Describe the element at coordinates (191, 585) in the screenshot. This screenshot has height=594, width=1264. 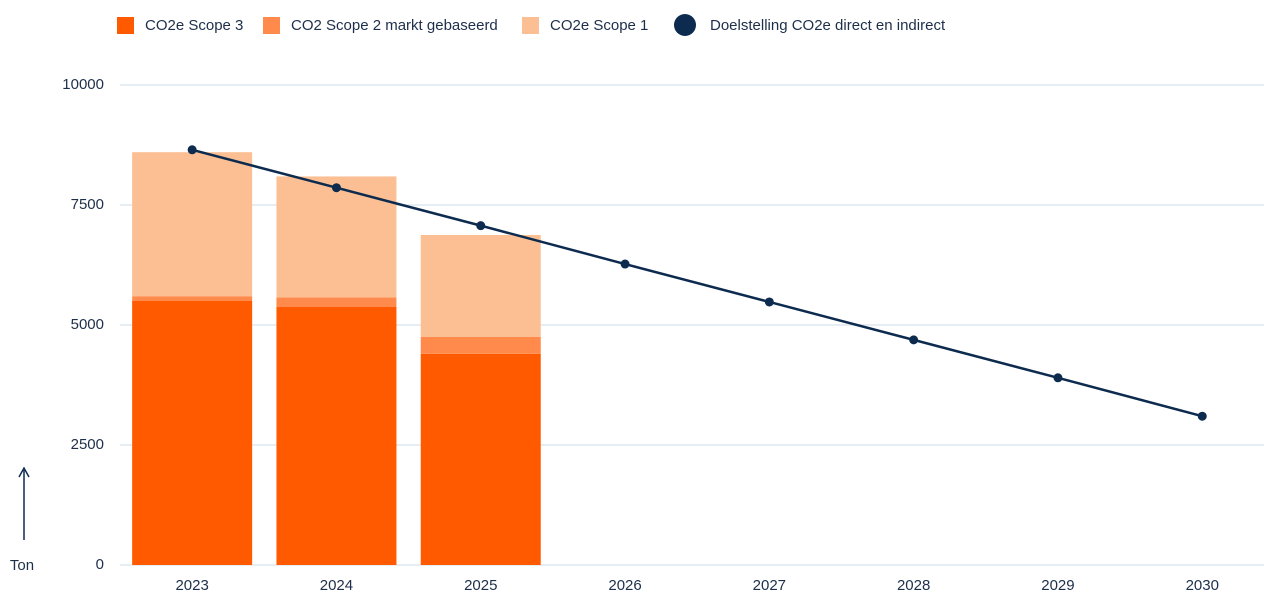
I see `x-tick-label: 2023` at that location.